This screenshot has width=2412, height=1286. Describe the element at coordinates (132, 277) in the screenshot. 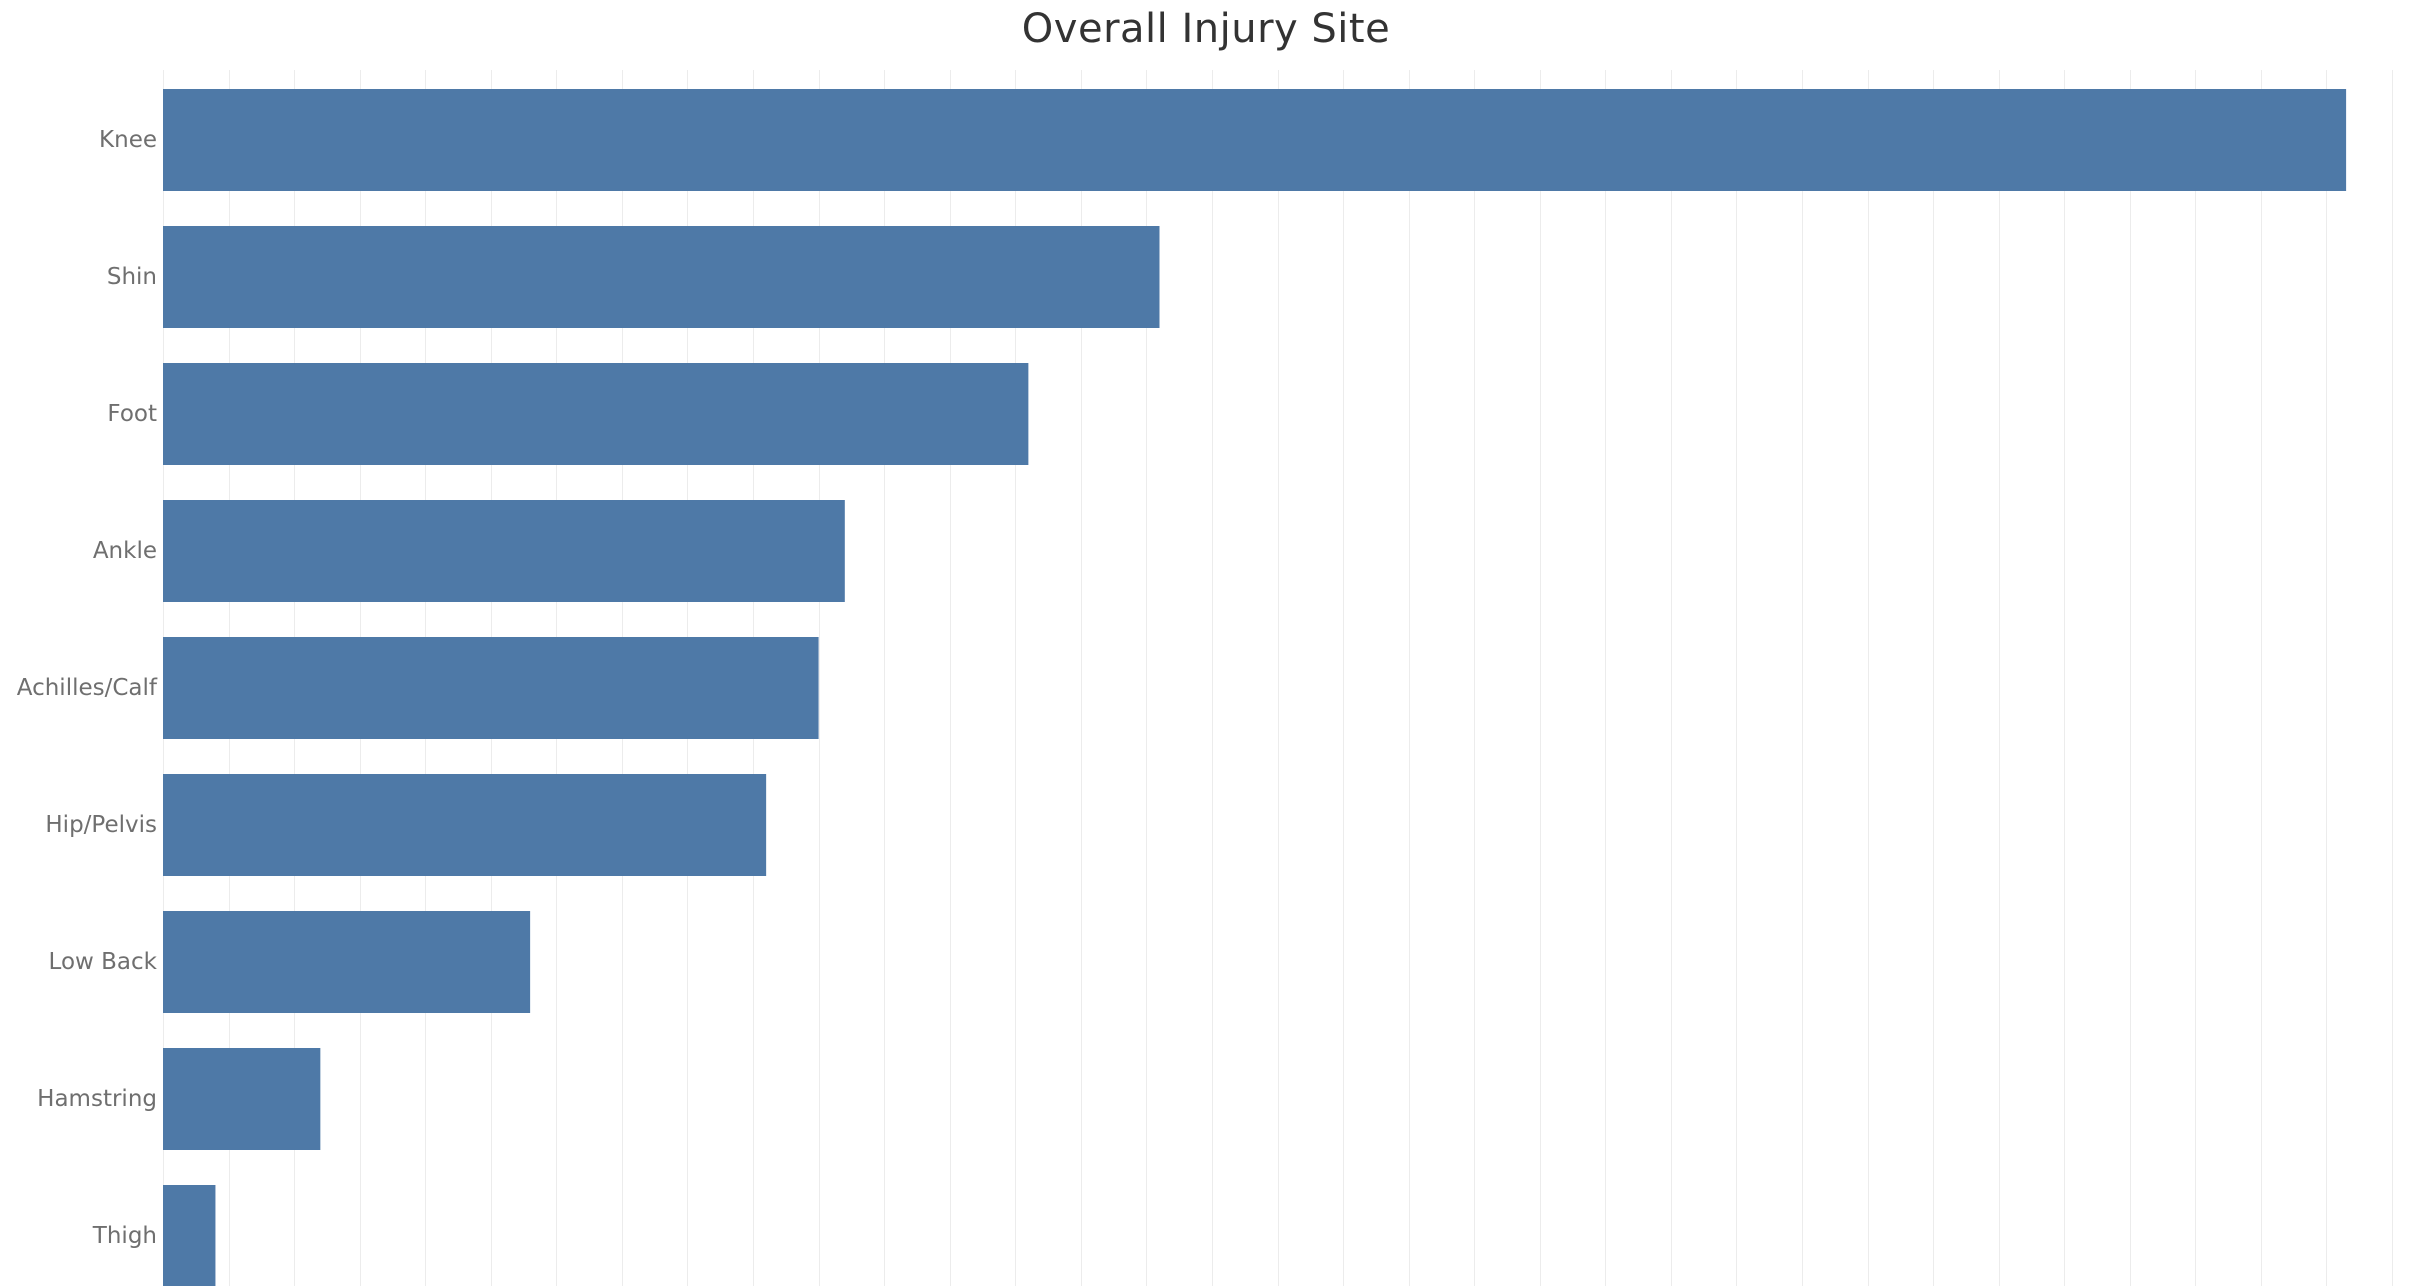

I see `category-label: Shin` at that location.